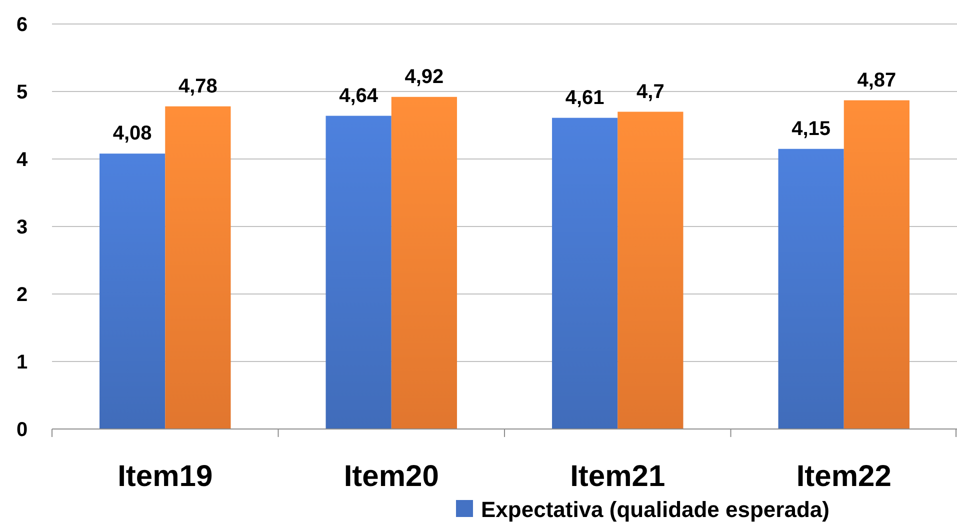 This screenshot has height=524, width=957. What do you see at coordinates (844, 476) in the screenshot?
I see `x-tick-label: Item22` at bounding box center [844, 476].